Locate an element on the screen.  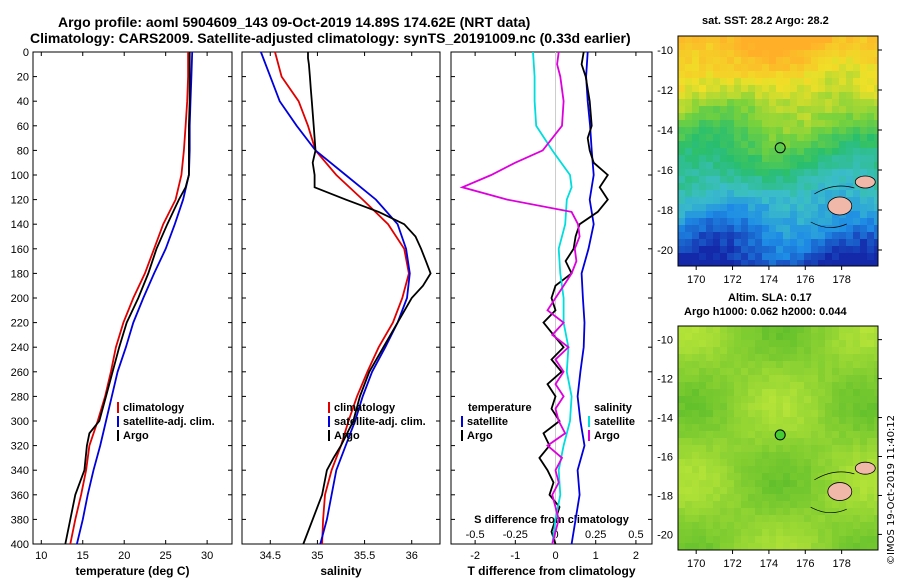
legend-heading-temperature: temperature is located at coordinates (500, 408).